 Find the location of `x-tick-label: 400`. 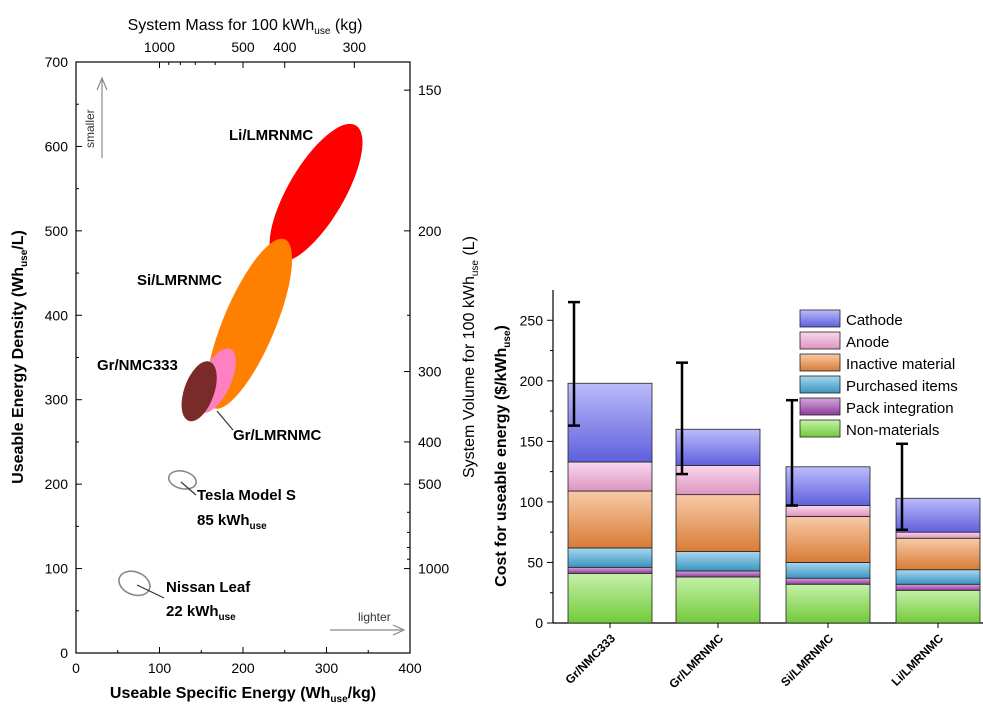

x-tick-label: 400 is located at coordinates (410, 668).